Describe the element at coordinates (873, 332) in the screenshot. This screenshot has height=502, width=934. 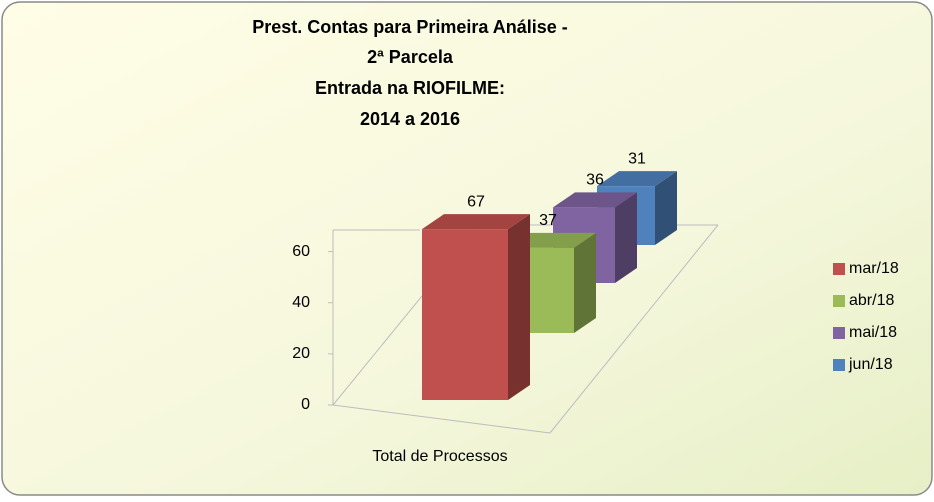
I see `legend-label: mai/18` at that location.